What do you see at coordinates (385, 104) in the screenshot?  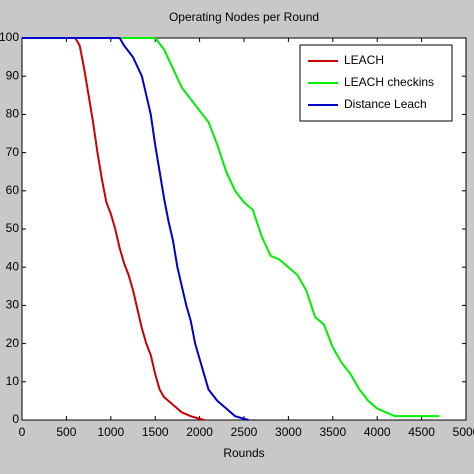 I see `legend-label: Distance Leach` at bounding box center [385, 104].